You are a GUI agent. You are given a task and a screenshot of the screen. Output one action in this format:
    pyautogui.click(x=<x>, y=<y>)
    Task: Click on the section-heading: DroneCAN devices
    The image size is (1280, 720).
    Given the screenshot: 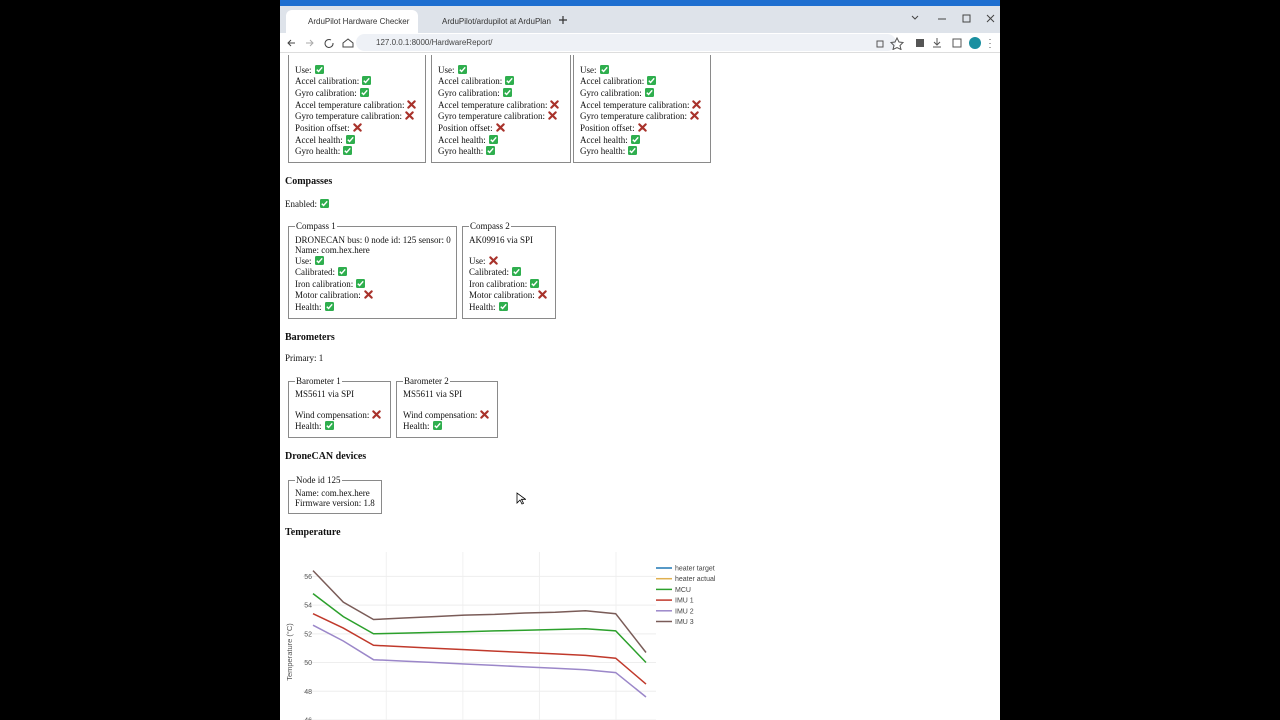 What is the action you would take?
    pyautogui.click(x=326, y=456)
    